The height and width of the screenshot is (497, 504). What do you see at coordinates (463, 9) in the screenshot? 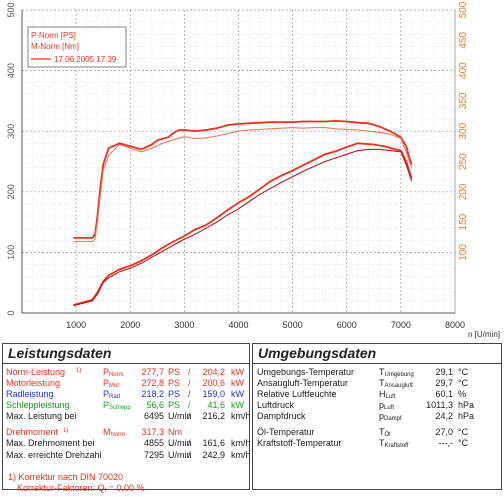
I see `y-tick-label-right: 500` at bounding box center [463, 9].